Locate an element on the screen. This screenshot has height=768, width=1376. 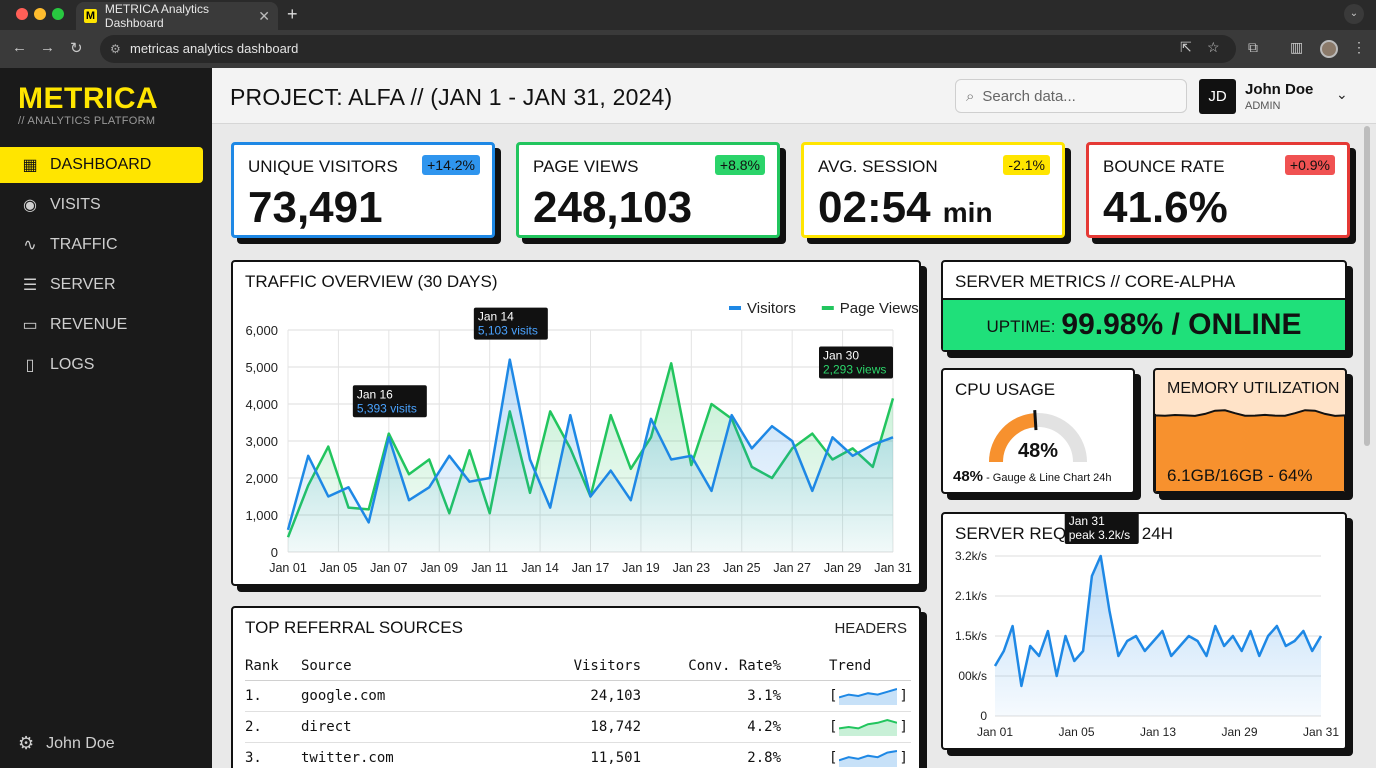
file-icon: ▯ is located at coordinates (30, 365).